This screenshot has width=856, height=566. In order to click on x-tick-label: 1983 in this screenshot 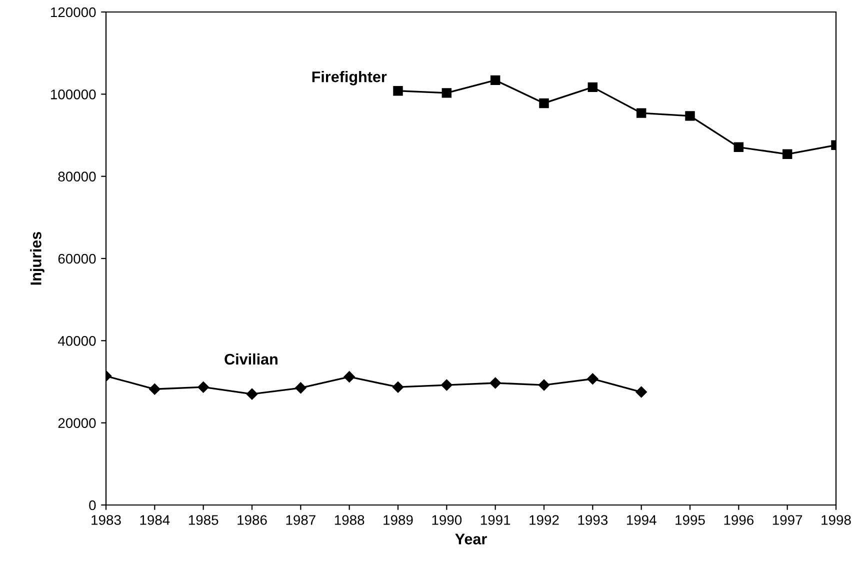, I will do `click(106, 520)`.